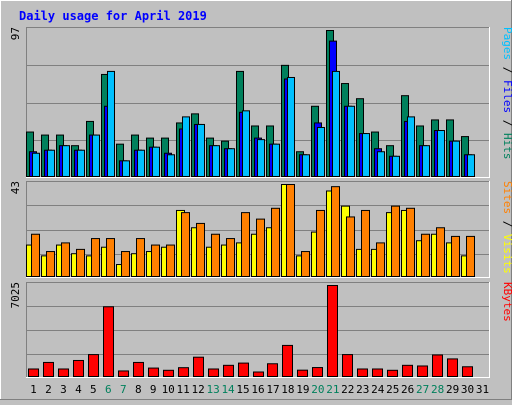 This screenshot has width=512, height=405. I want to click on x-tick-label: 7, so click(123, 389).